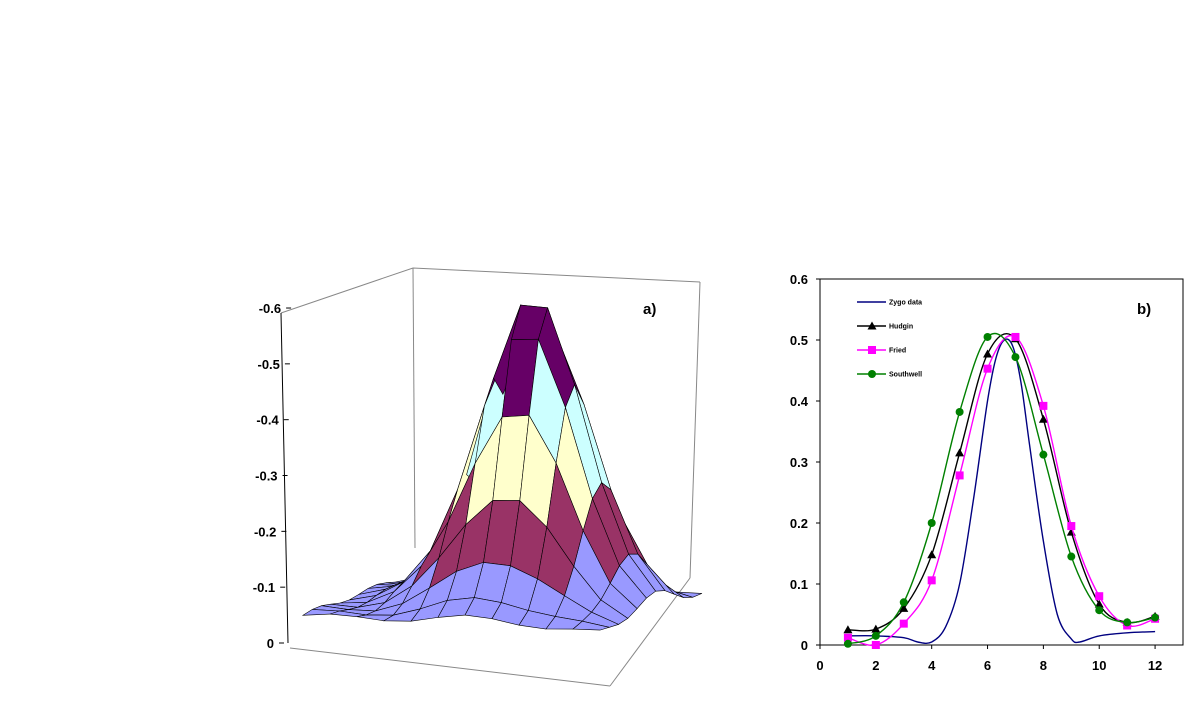 The image size is (1200, 711). Describe the element at coordinates (1099, 665) in the screenshot. I see `x-tick-label: 10` at that location.